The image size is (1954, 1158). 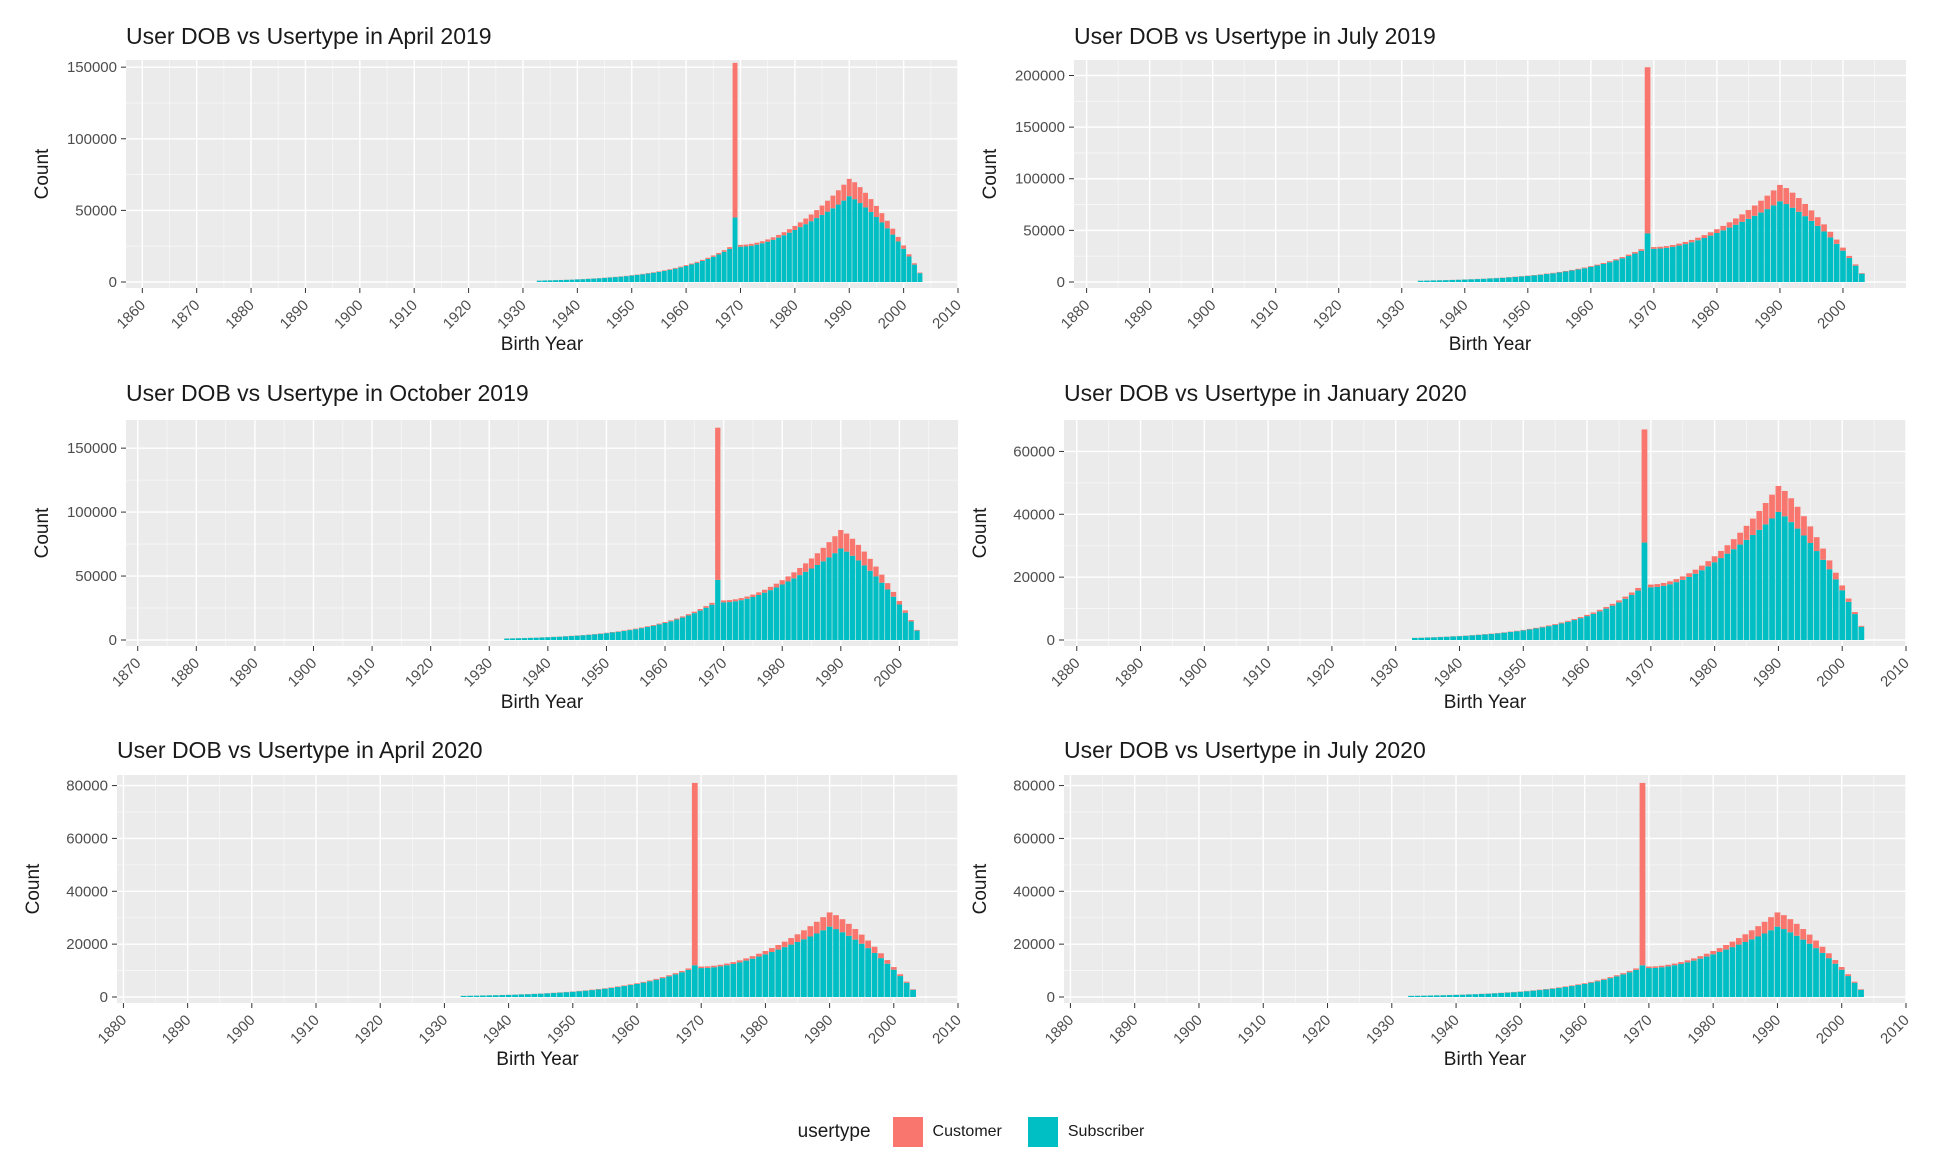 I want to click on legend-swatch-subscriber, so click(x=1042, y=1132).